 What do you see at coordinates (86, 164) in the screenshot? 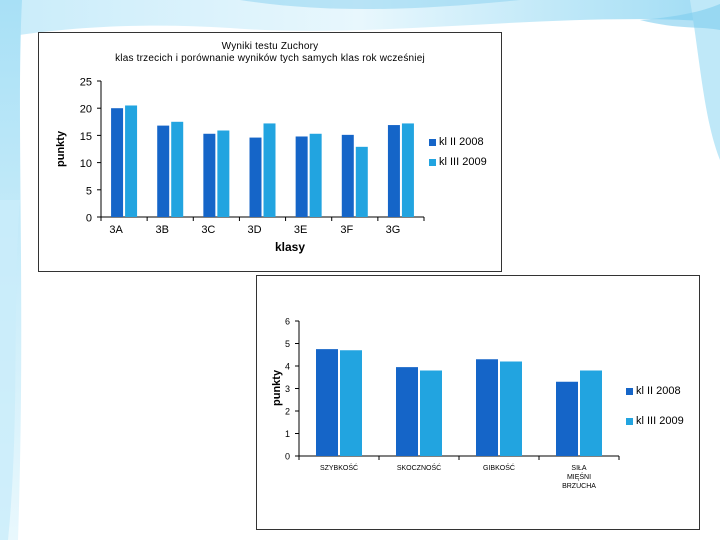
I see `y-tick-label: 10` at bounding box center [86, 164].